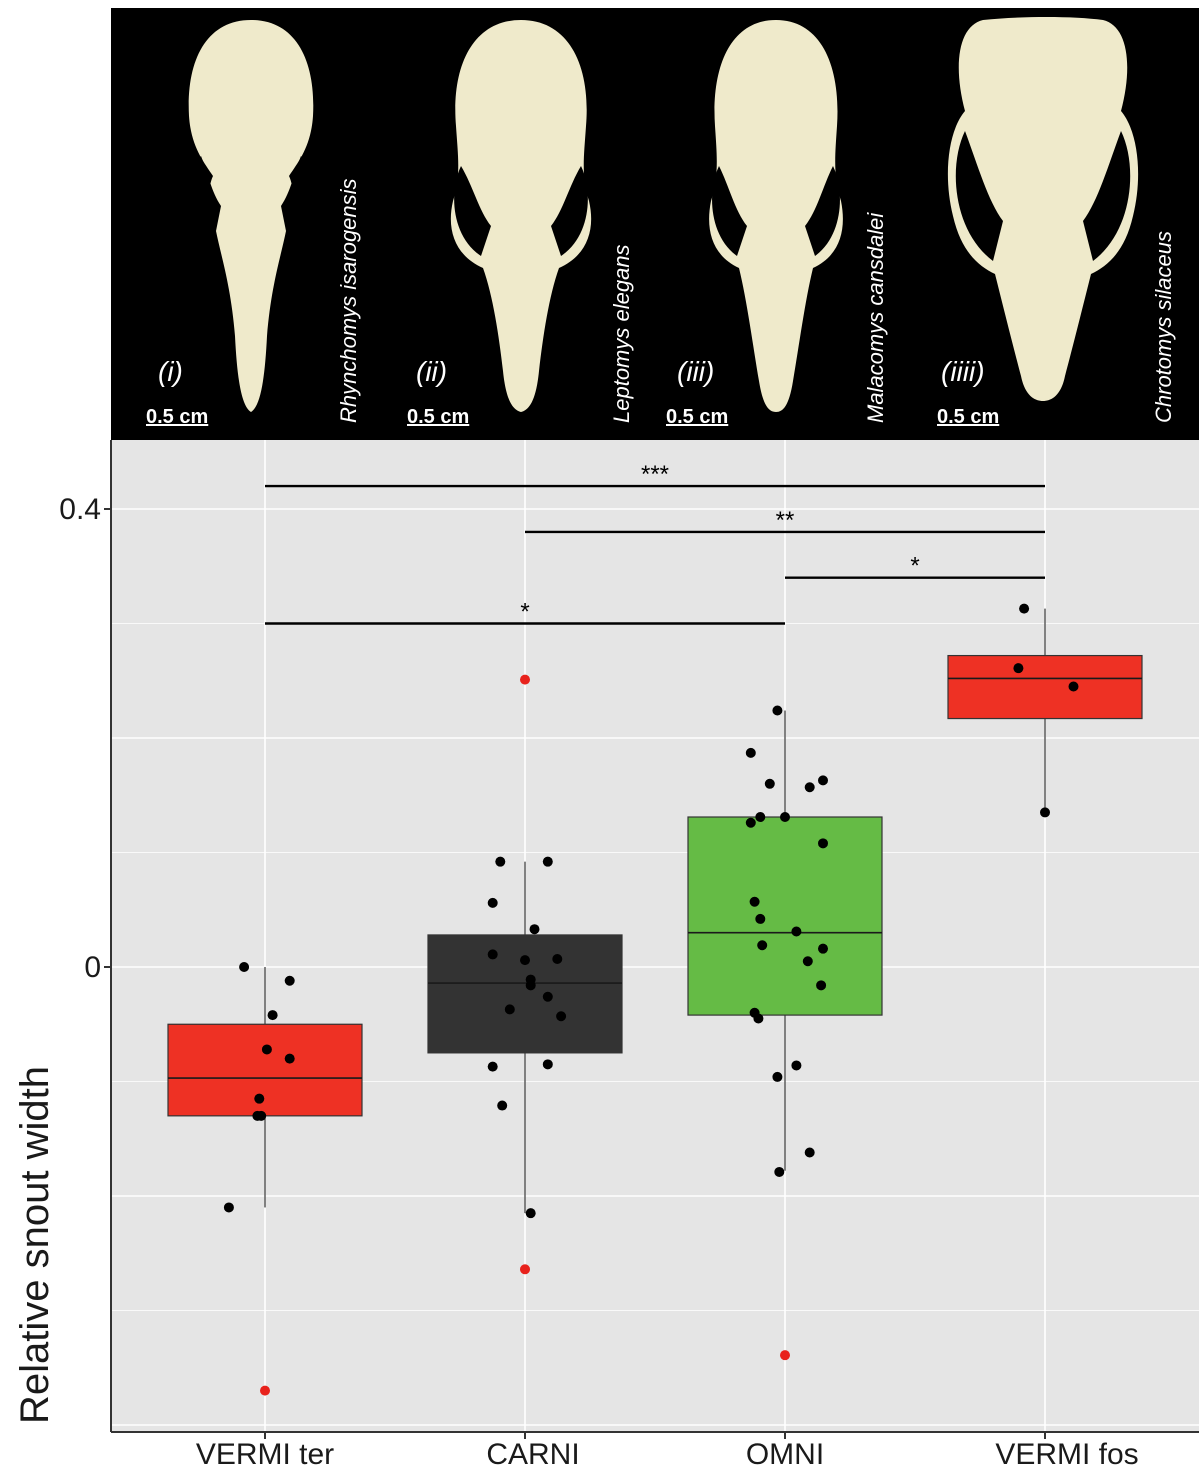 This screenshot has height=1470, width=1199. Describe the element at coordinates (785, 1454) in the screenshot. I see `x-tick-label: OMNI` at that location.